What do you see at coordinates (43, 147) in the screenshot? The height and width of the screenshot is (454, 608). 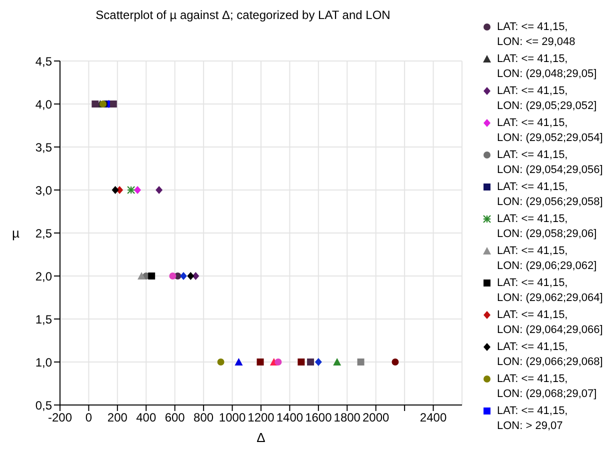 I see `y-tick-label: 3,5` at bounding box center [43, 147].